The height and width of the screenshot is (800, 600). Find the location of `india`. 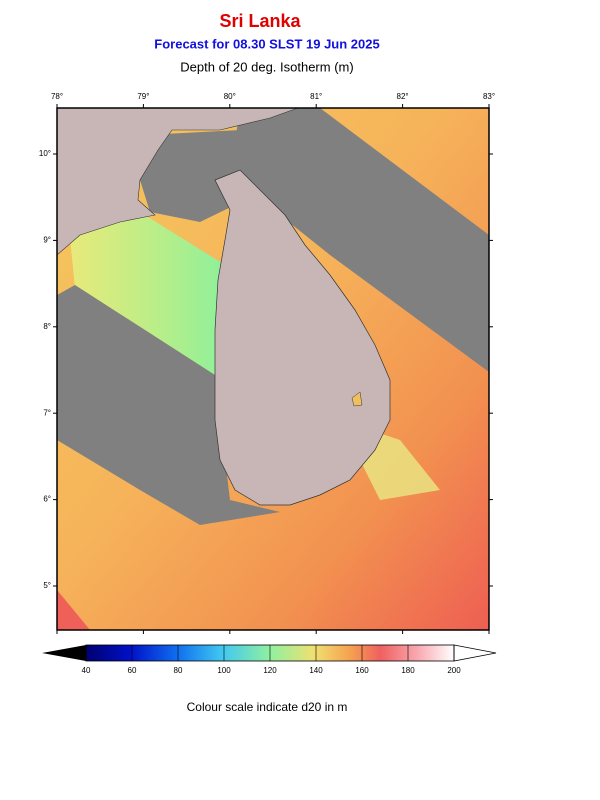

india is located at coordinates (178, 182).